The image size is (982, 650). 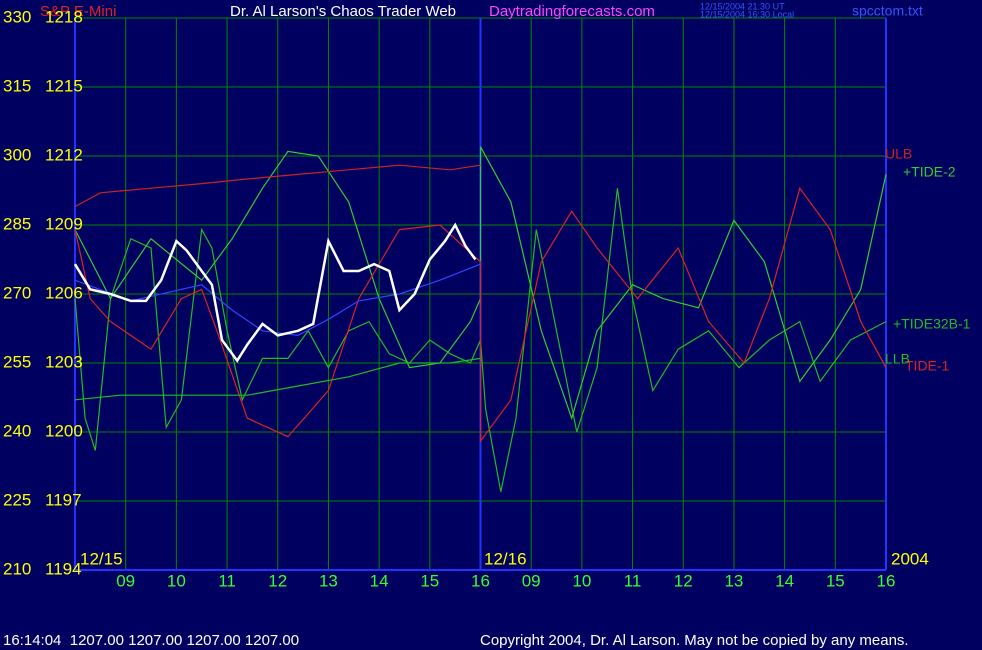 What do you see at coordinates (887, 11) in the screenshot?
I see `file-name: spcctom.txt` at bounding box center [887, 11].